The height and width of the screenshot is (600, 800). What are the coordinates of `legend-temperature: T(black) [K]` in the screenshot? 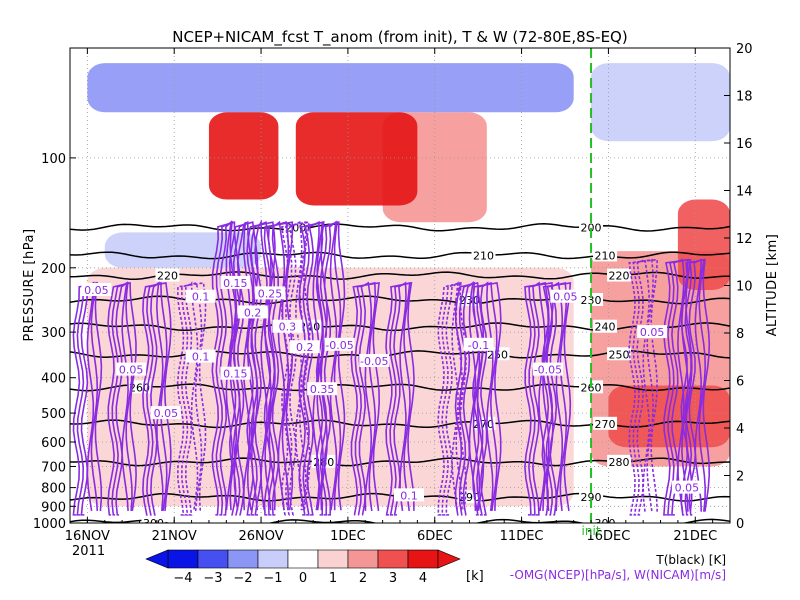 It's located at (690, 560).